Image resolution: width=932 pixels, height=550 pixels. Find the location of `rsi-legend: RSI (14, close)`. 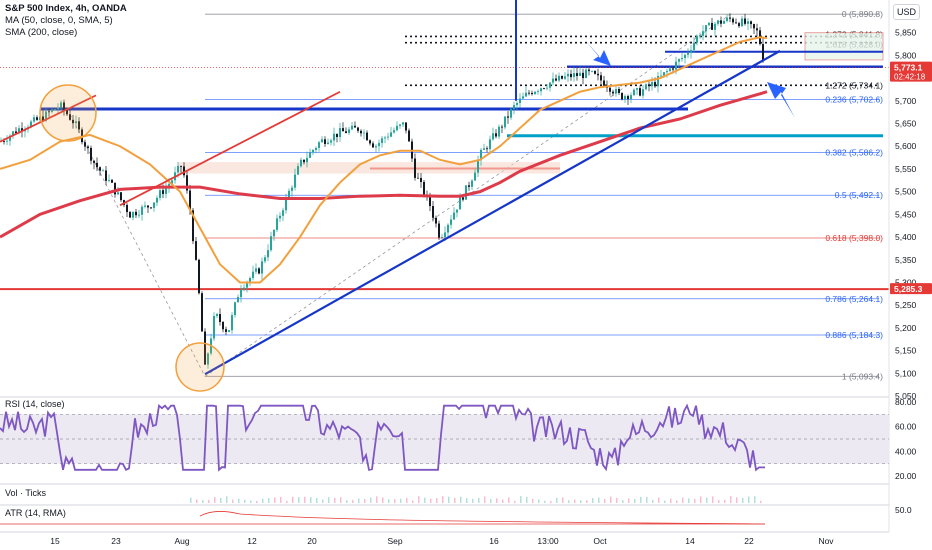

rsi-legend: RSI (14, close) is located at coordinates (35, 404).